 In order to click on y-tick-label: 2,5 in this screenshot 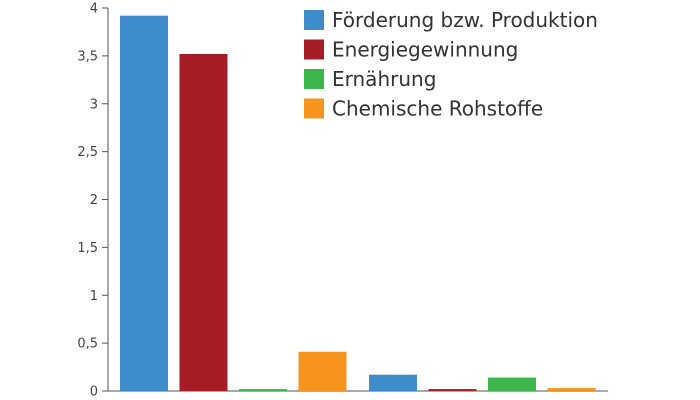, I will do `click(87, 152)`.